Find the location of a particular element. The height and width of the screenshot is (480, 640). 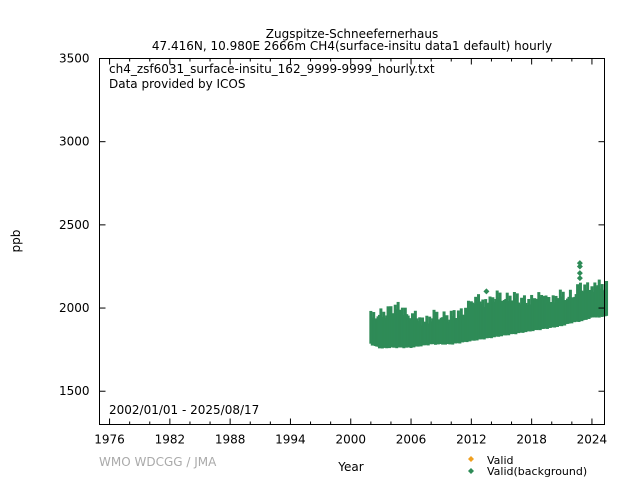

y-axis-label: ppb is located at coordinates (16, 241).